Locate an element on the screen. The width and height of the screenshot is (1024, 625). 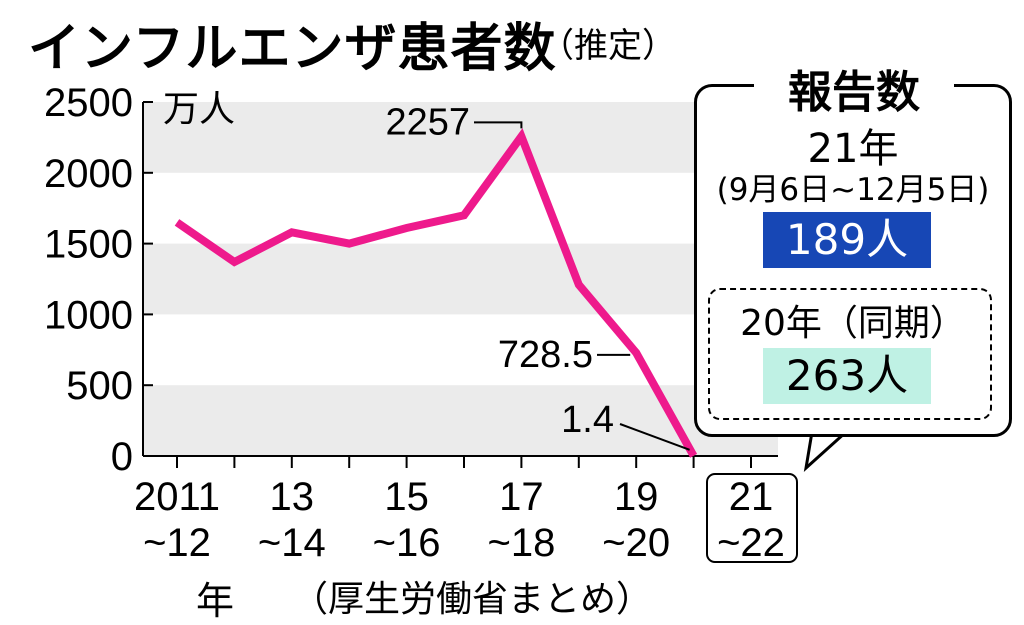
y-tick-label: 0 is located at coordinates (122, 457).